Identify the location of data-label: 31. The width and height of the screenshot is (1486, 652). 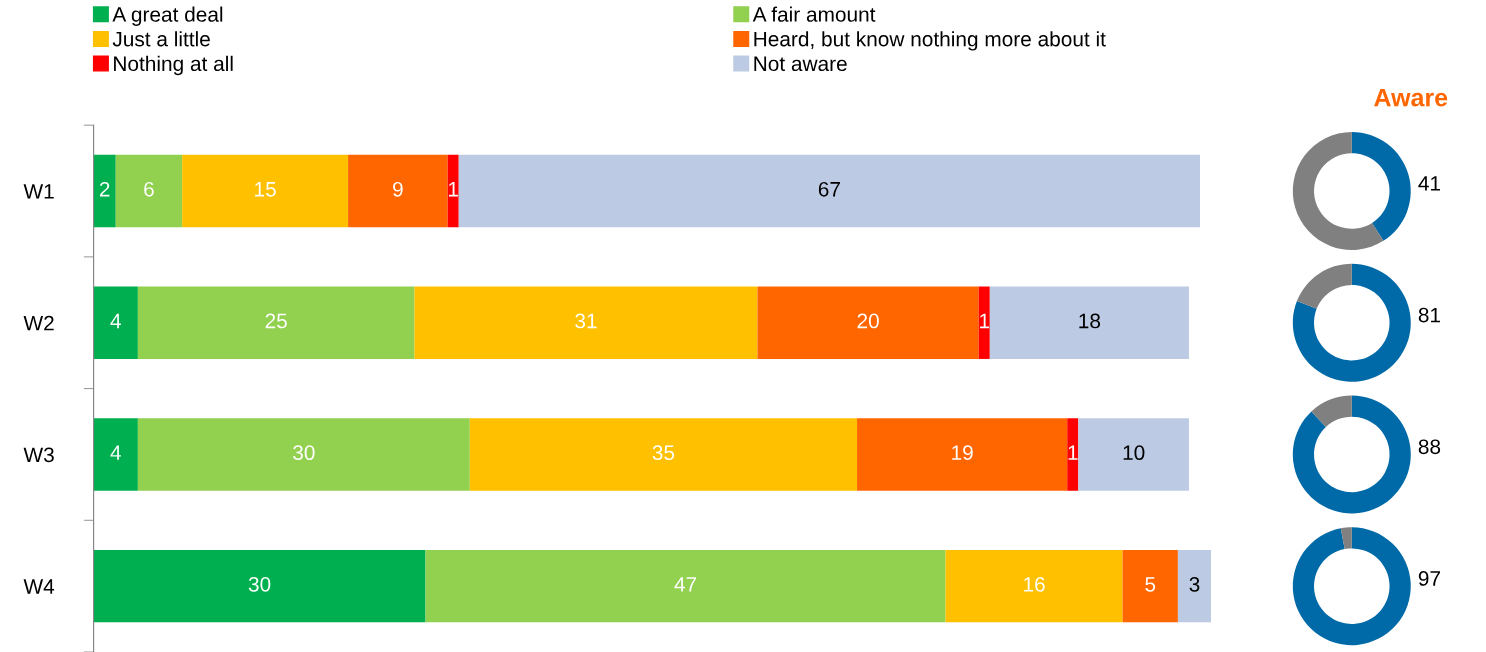
(586, 321).